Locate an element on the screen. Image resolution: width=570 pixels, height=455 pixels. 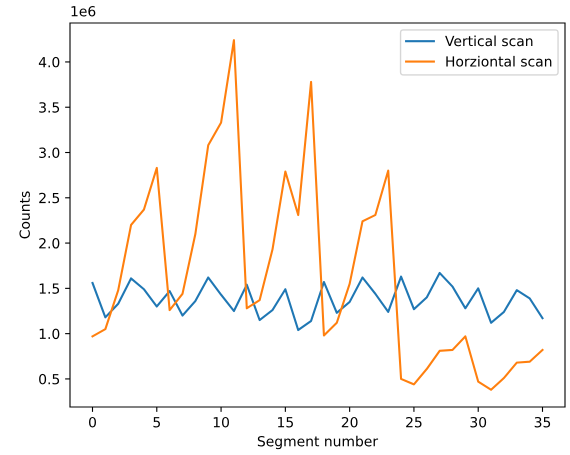
x-tick-label: 30 is located at coordinates (478, 422).